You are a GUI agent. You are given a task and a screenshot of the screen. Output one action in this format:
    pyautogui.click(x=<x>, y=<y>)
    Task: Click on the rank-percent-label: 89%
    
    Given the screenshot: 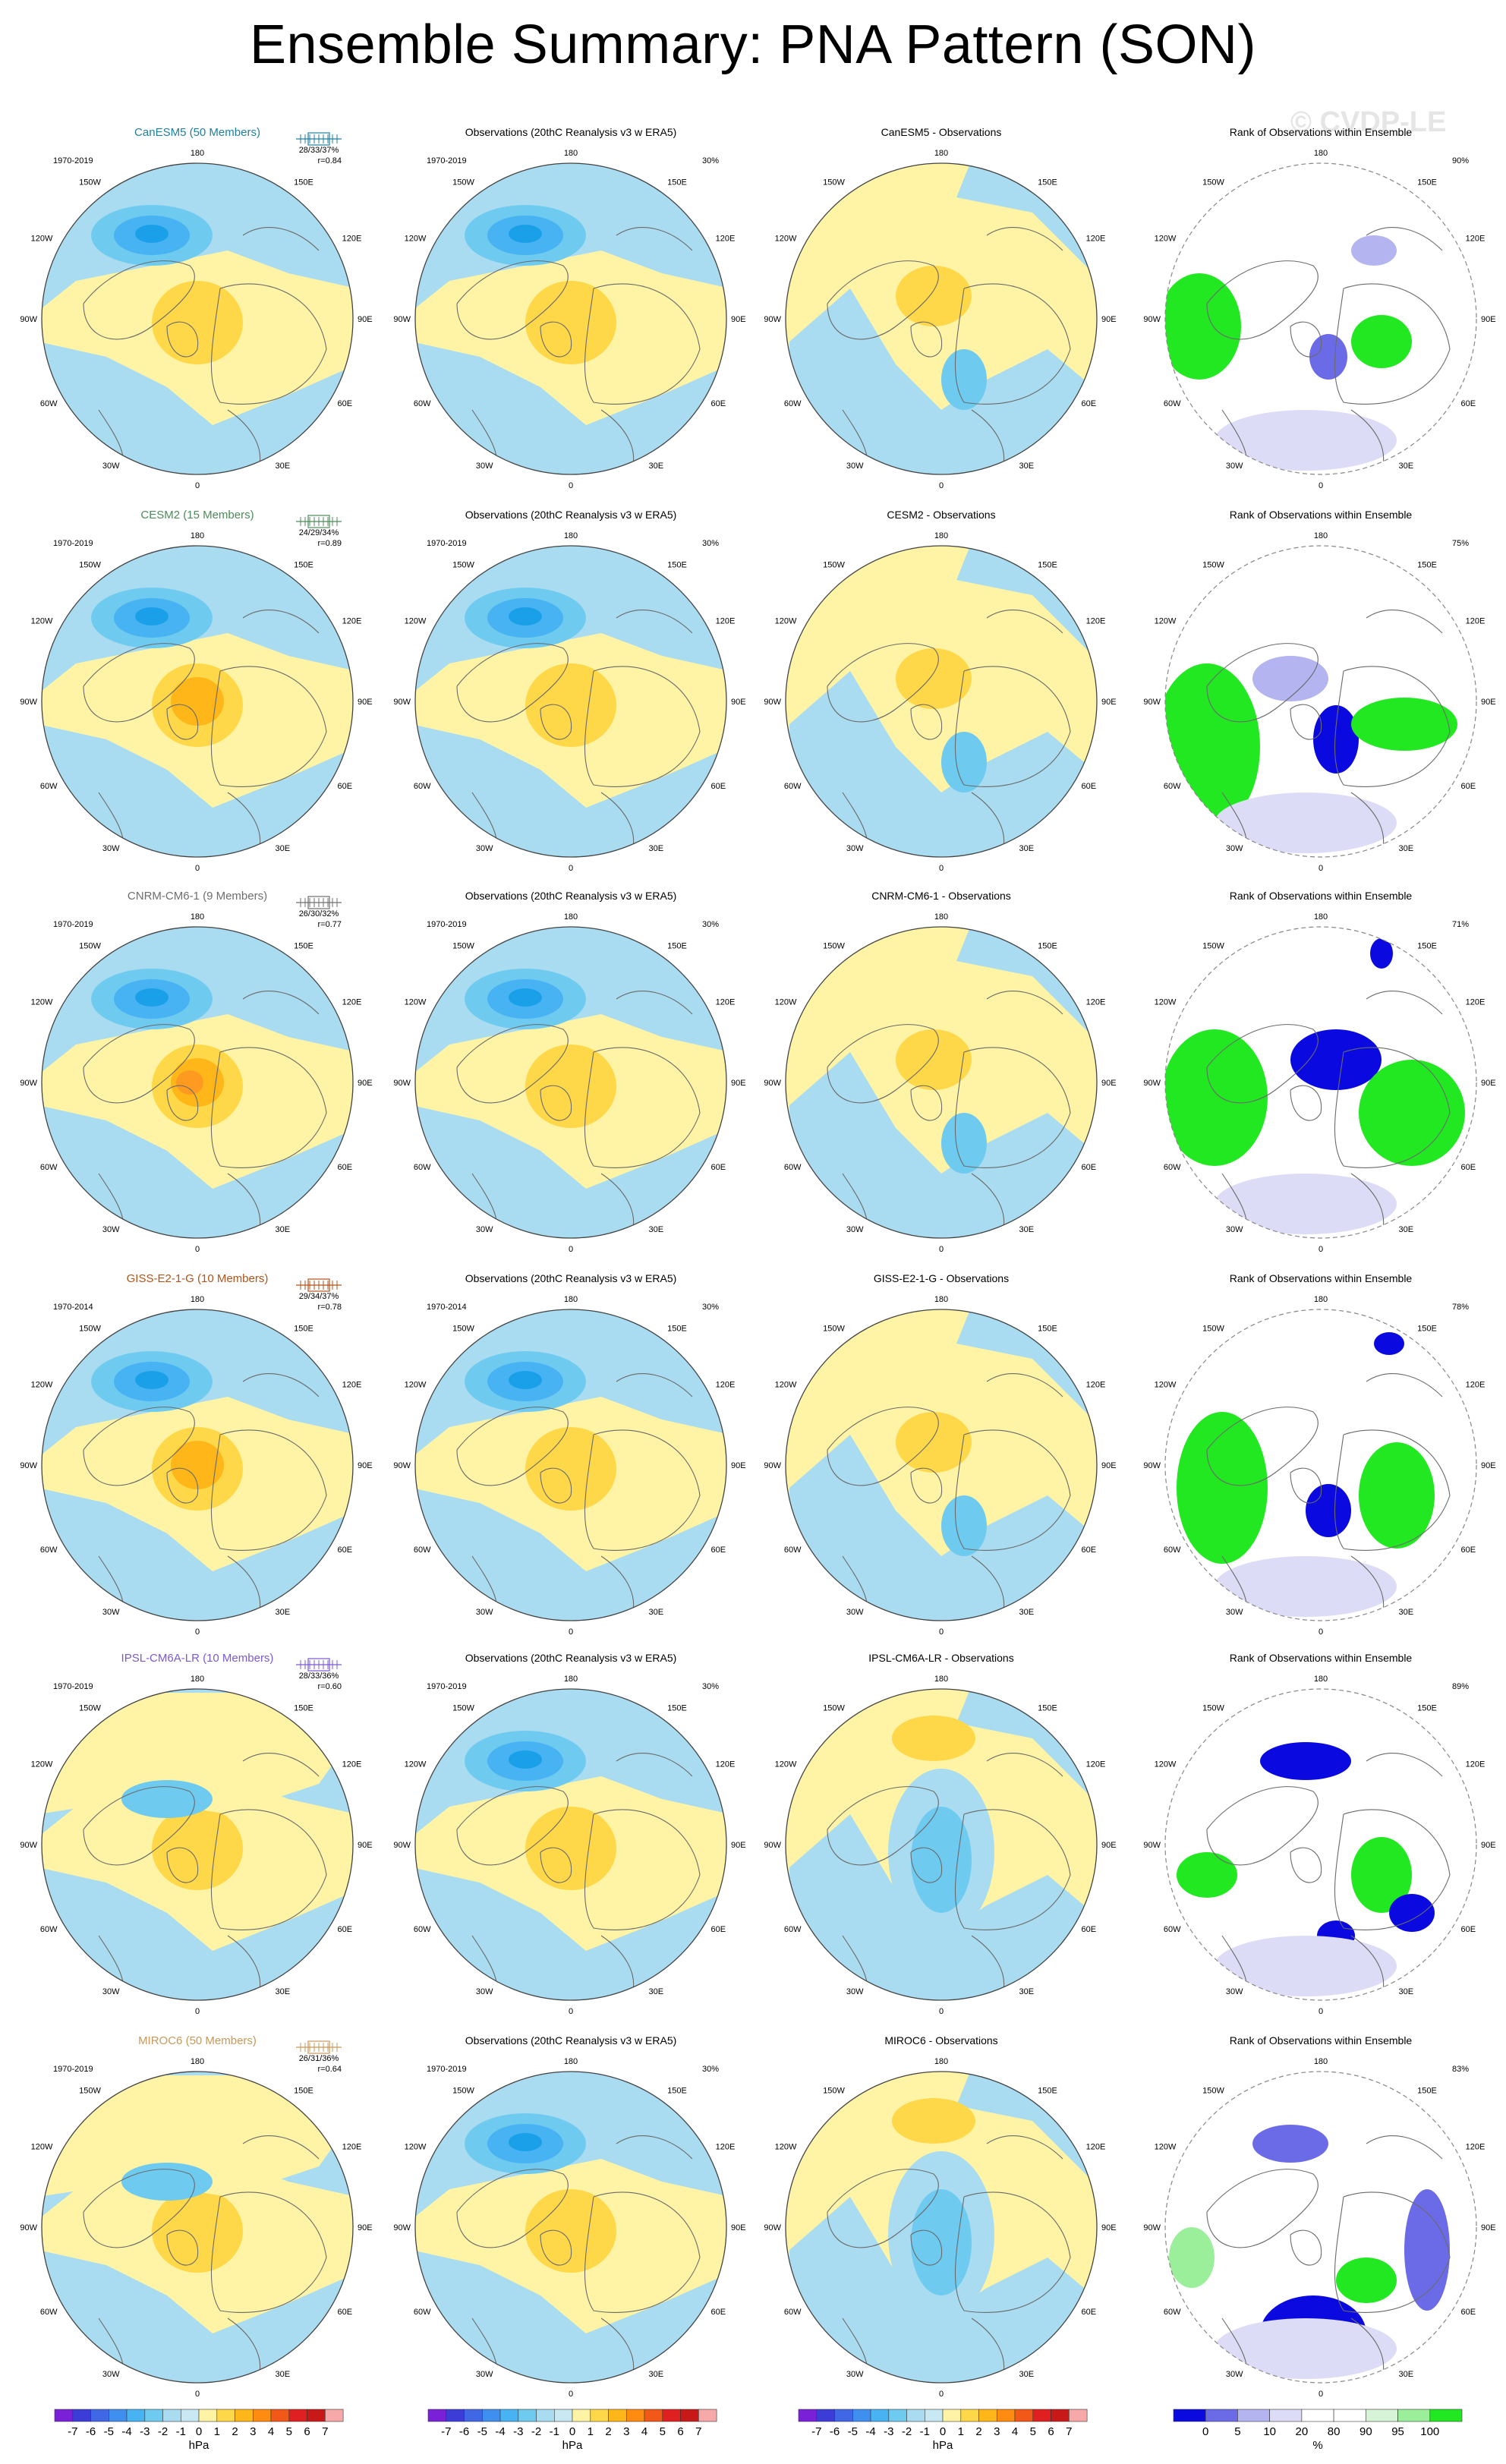 What is the action you would take?
    pyautogui.click(x=1460, y=1686)
    